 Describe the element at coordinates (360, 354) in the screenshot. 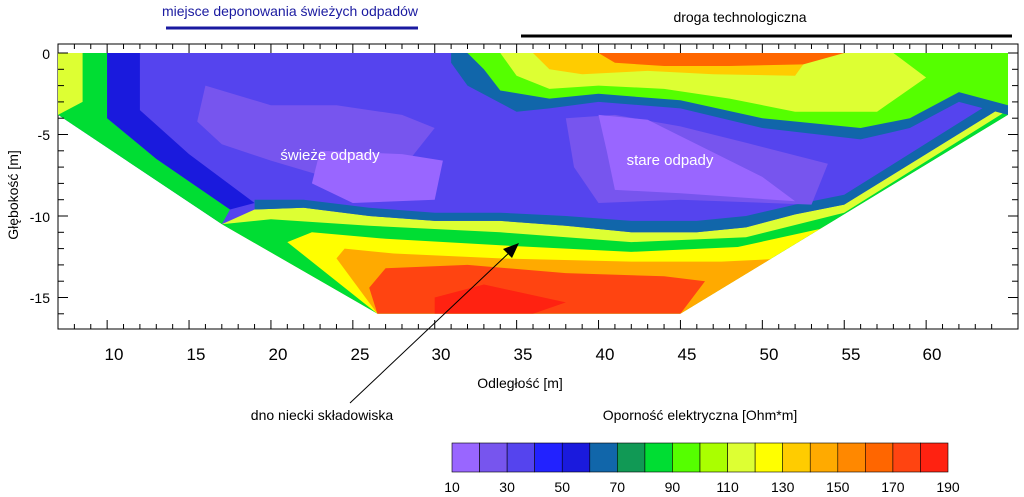

I see `x-tick-label-25: 25` at that location.